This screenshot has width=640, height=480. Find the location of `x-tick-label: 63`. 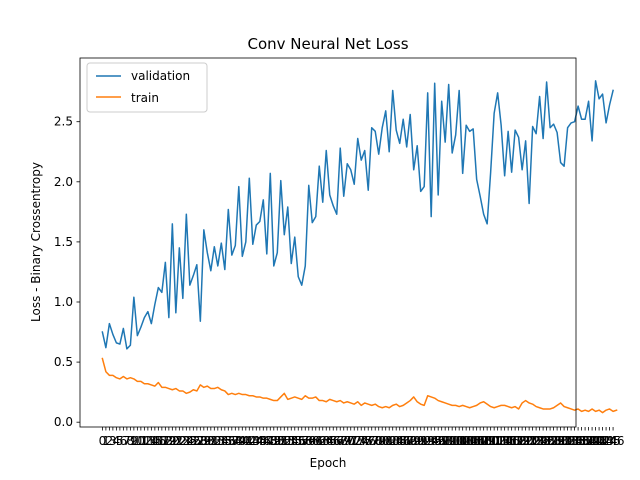

x-tick-label: 63 is located at coordinates (322, 441).